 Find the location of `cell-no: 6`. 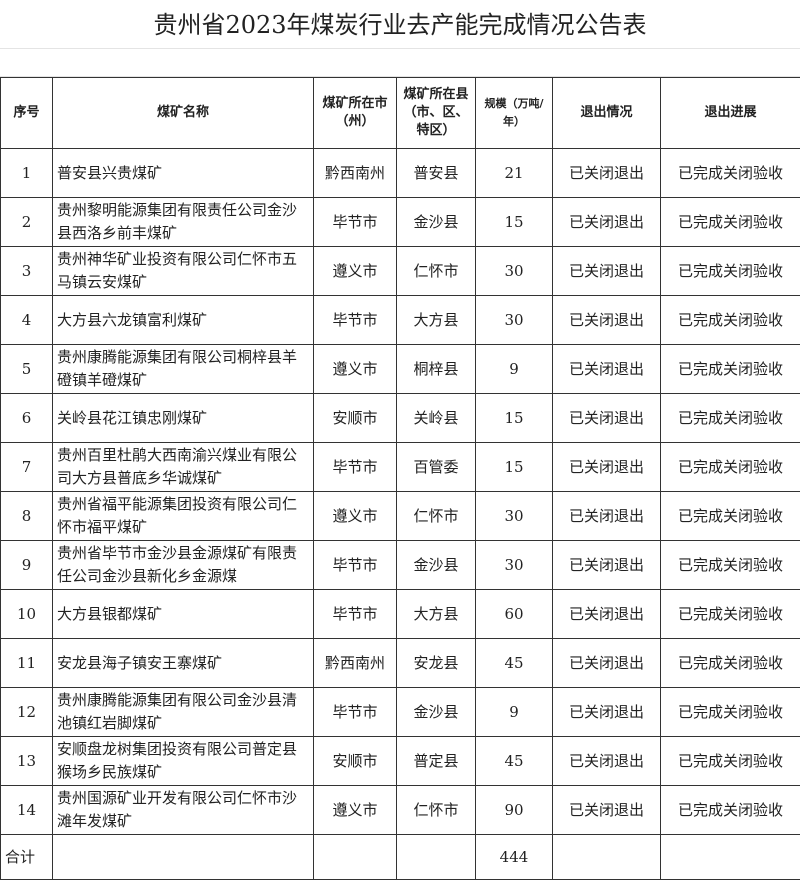

cell-no: 6 is located at coordinates (26, 418).